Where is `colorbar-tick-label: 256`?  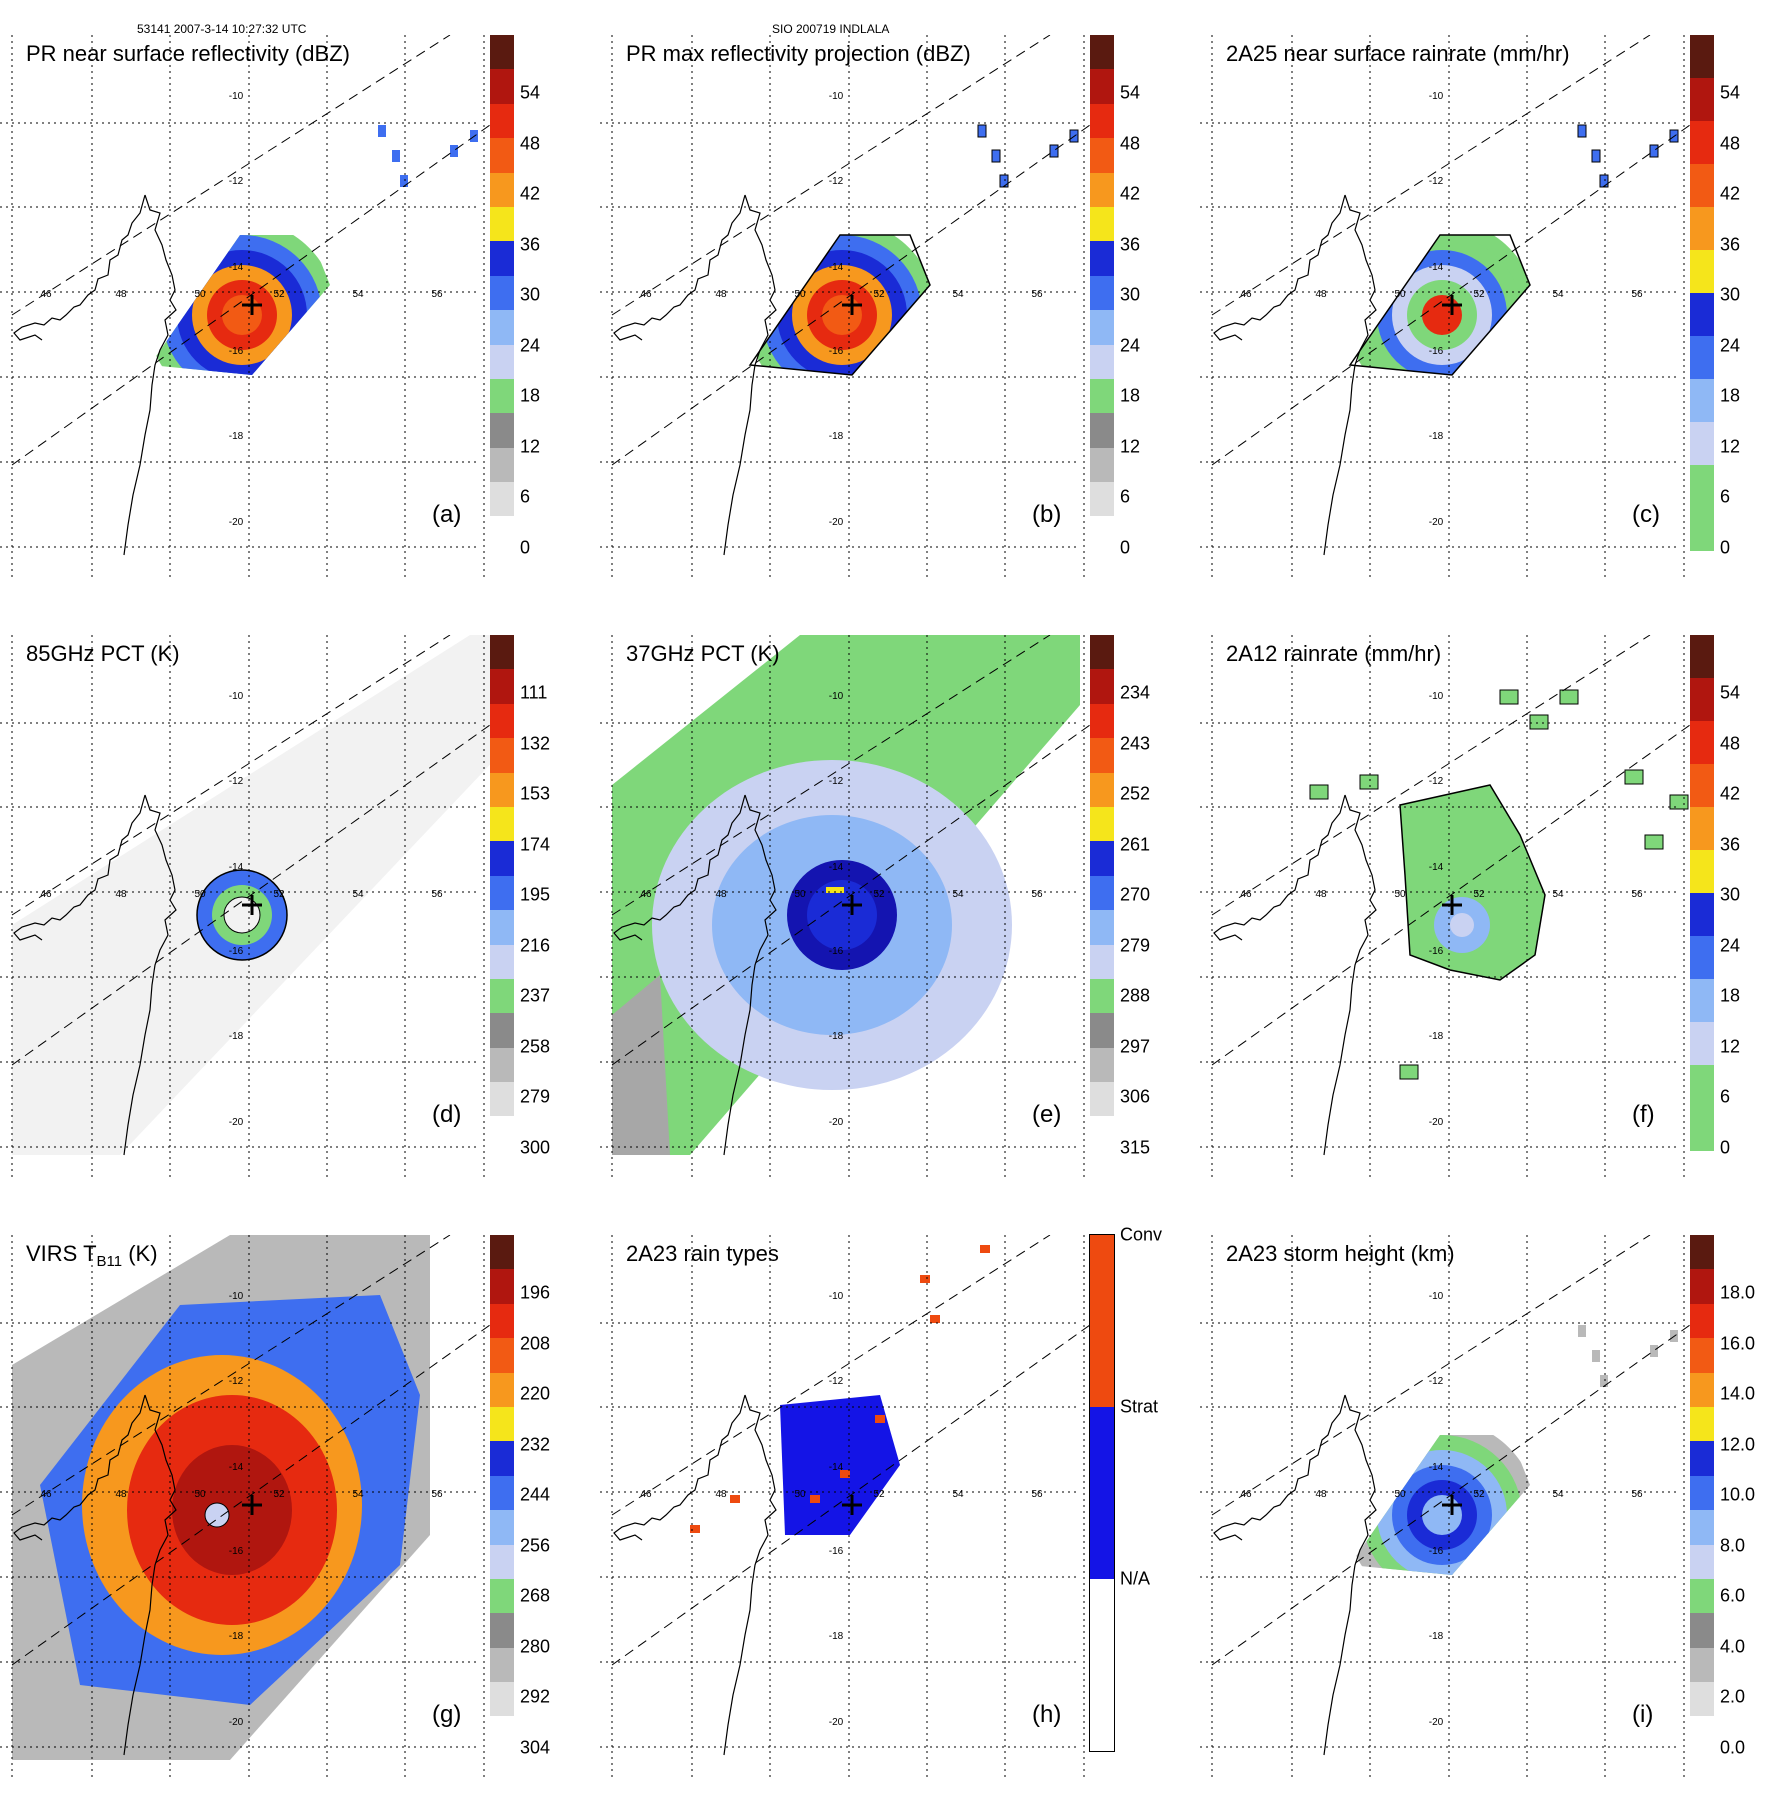 colorbar-tick-label: 256 is located at coordinates (535, 1545).